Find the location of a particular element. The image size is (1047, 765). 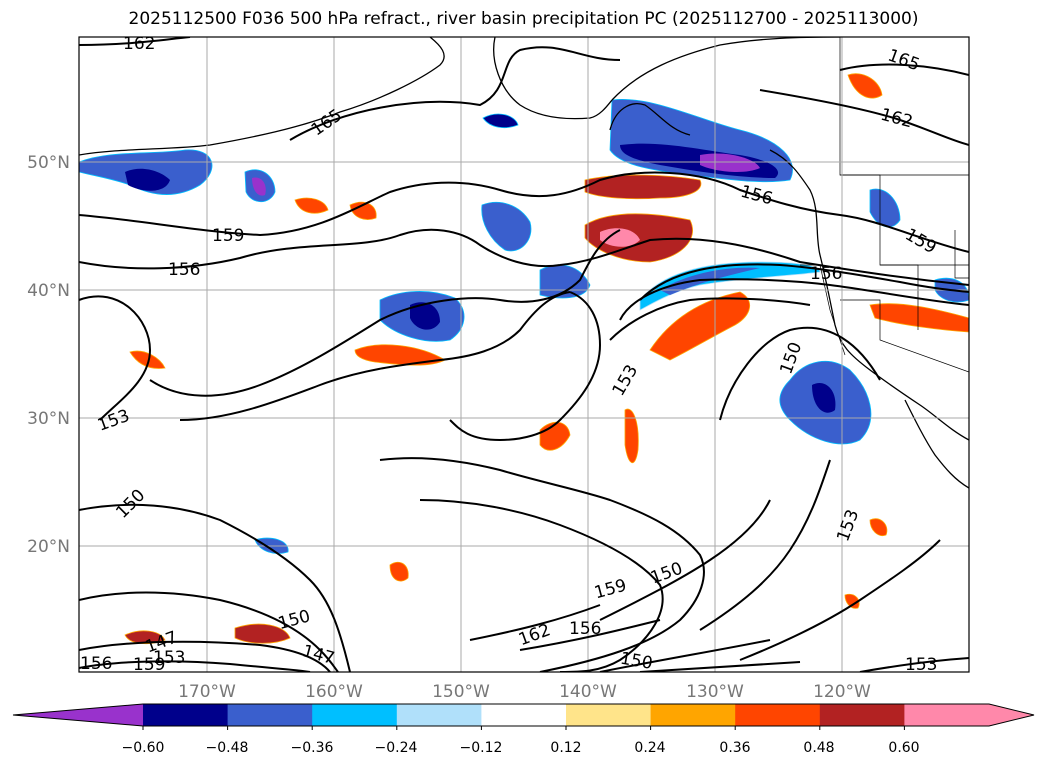

colorbar-tick-label: −0.48 is located at coordinates (227, 748).